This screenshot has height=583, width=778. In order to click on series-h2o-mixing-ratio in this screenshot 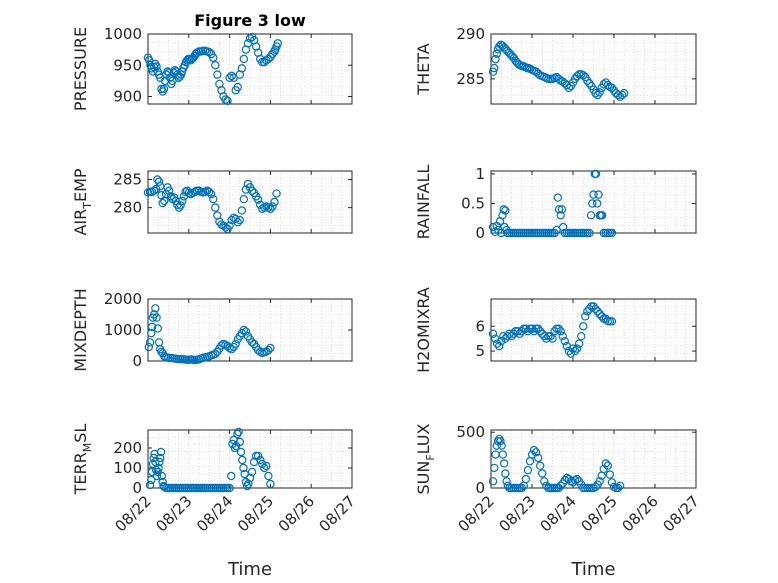, I will do `click(552, 330)`.